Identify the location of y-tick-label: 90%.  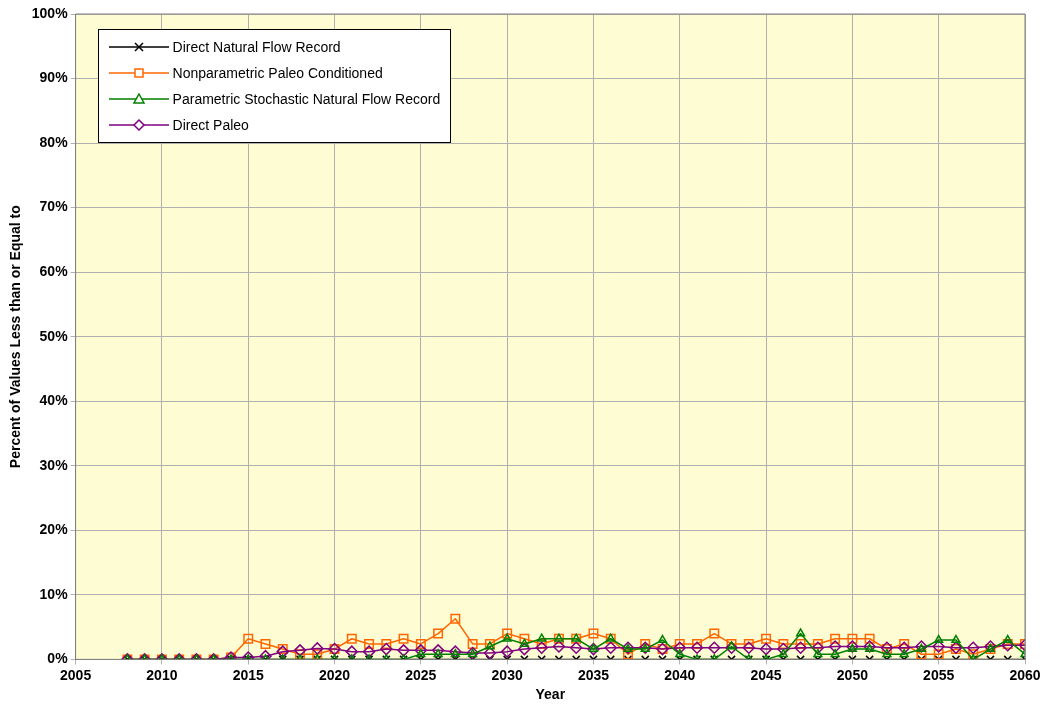
(54, 77).